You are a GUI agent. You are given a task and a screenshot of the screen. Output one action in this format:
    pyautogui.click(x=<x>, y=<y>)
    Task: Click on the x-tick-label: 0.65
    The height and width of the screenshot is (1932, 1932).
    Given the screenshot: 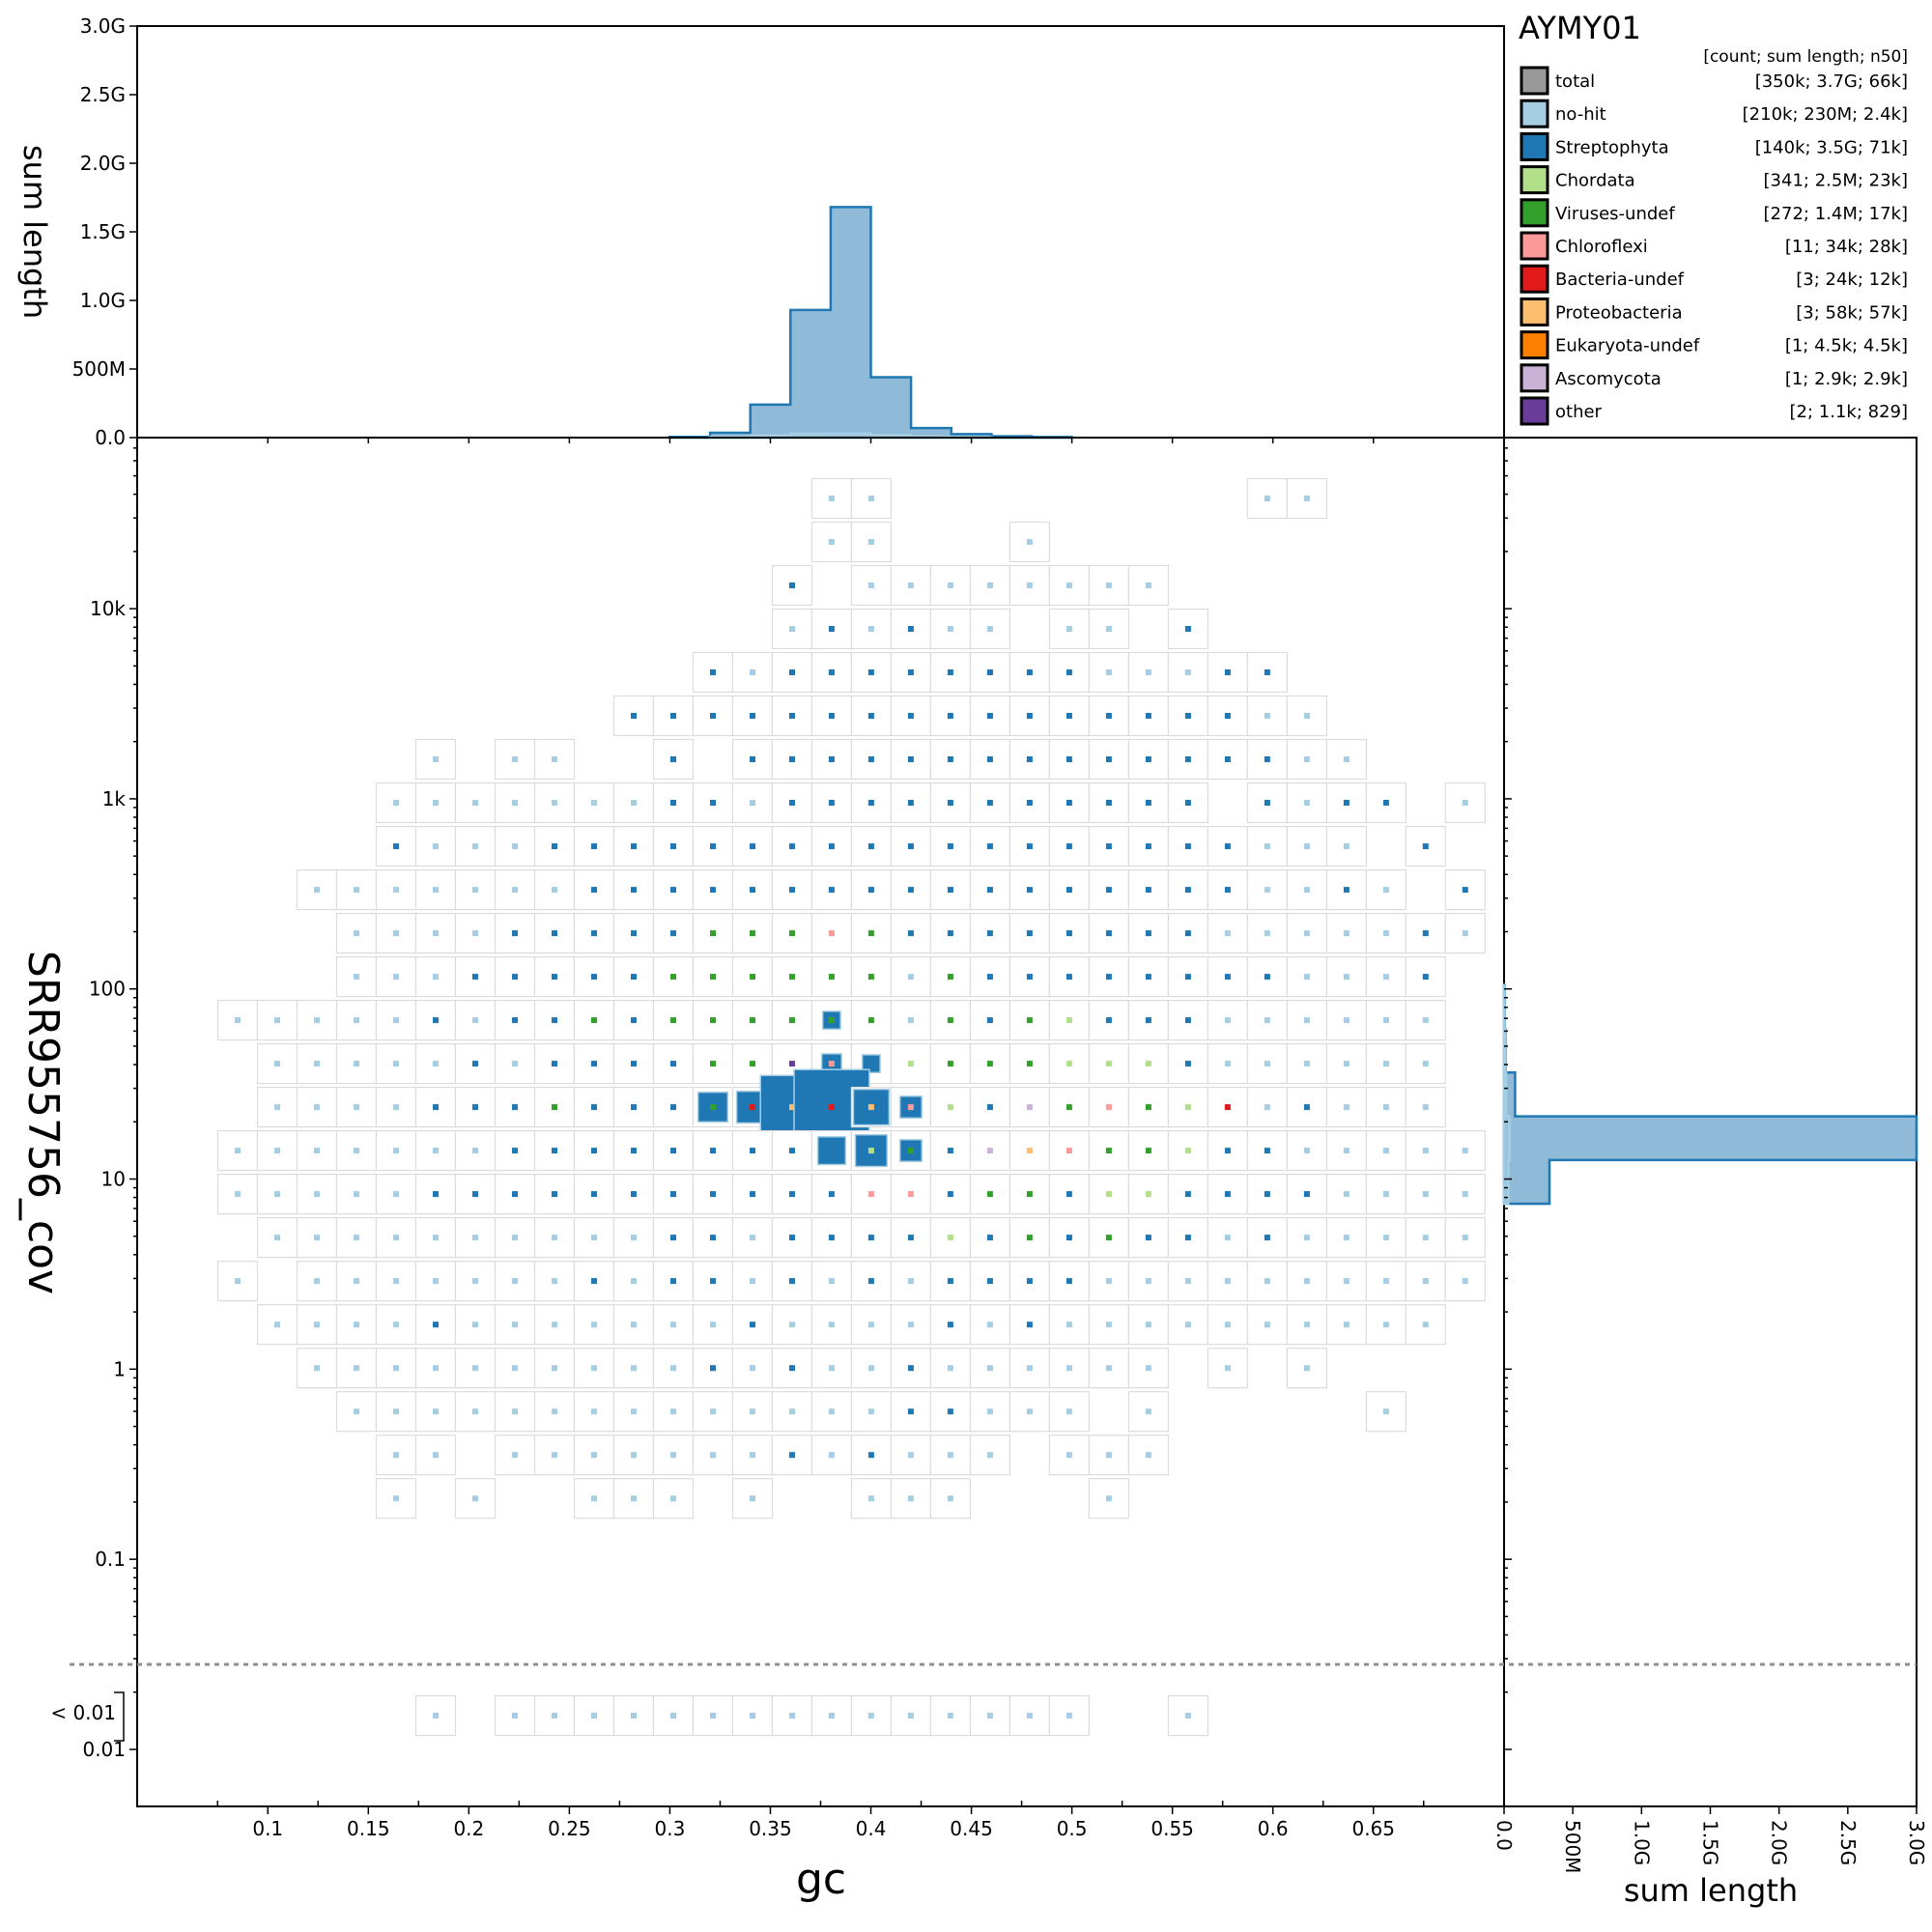 What is the action you would take?
    pyautogui.click(x=1373, y=1828)
    